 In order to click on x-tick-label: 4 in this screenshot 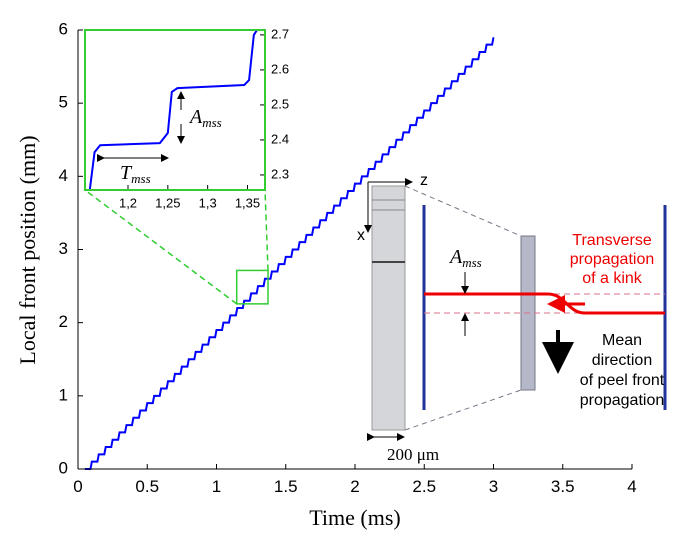, I will do `click(631, 486)`.